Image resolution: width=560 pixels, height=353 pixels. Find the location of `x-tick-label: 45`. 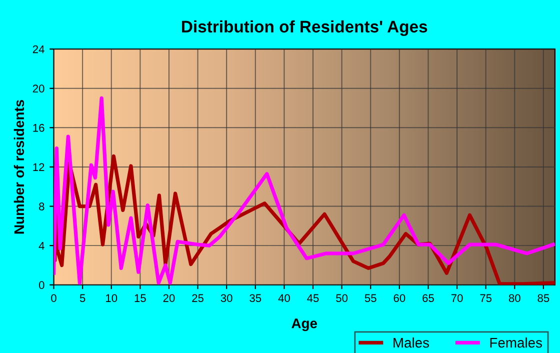

x-tick-label: 45 is located at coordinates (313, 298).